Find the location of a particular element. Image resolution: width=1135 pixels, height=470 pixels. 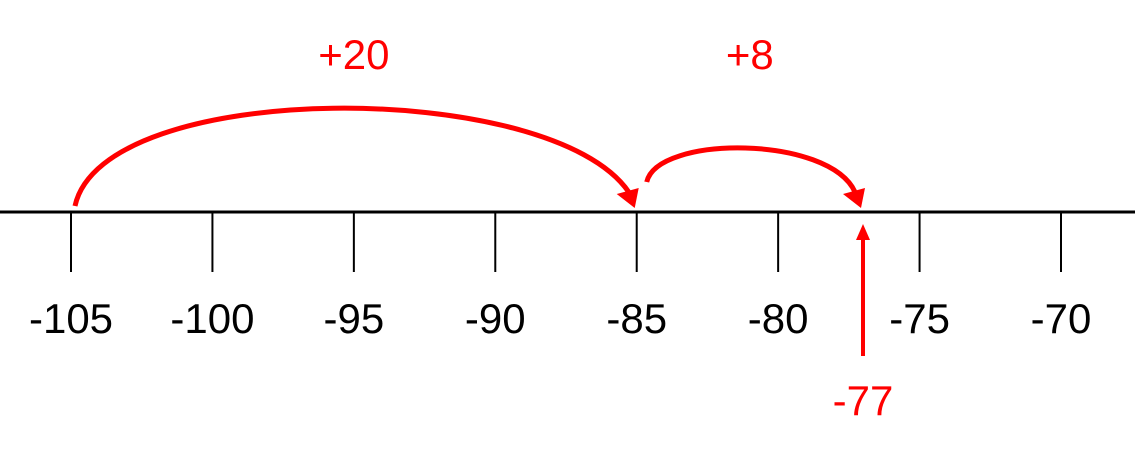

tick-label: -90 is located at coordinates (495, 318).